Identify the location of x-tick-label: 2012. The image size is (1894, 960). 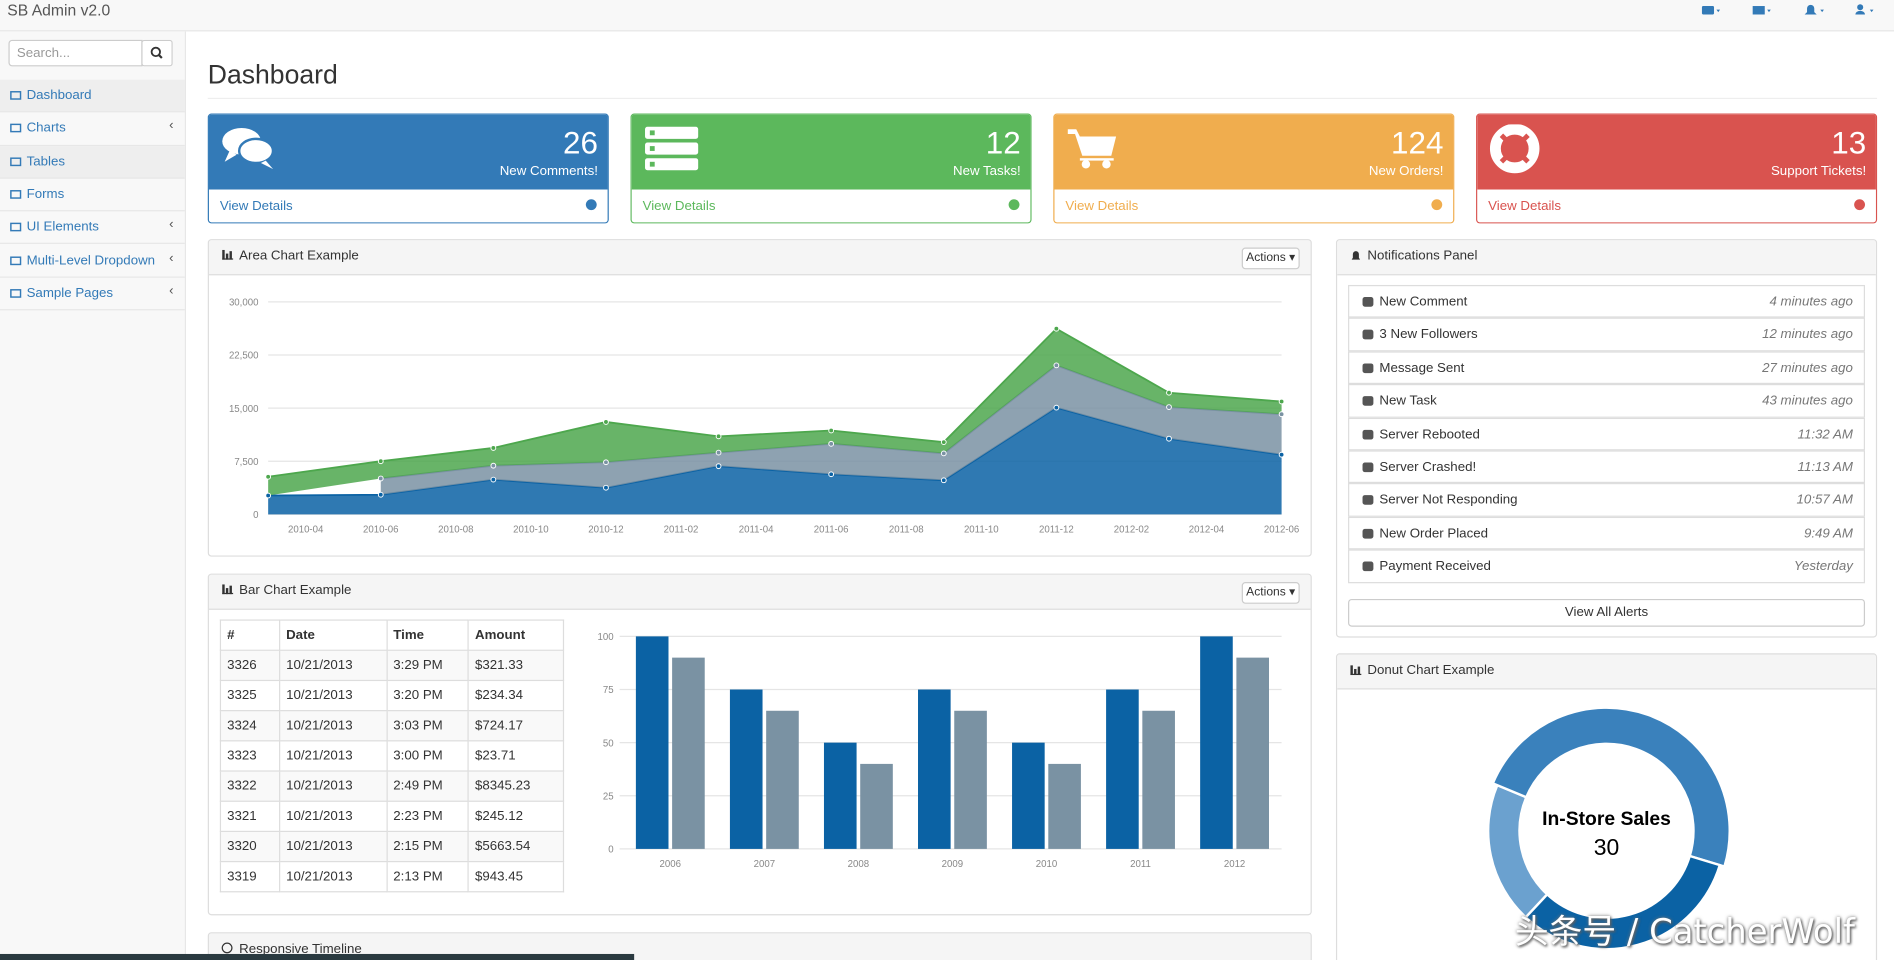
(1234, 864).